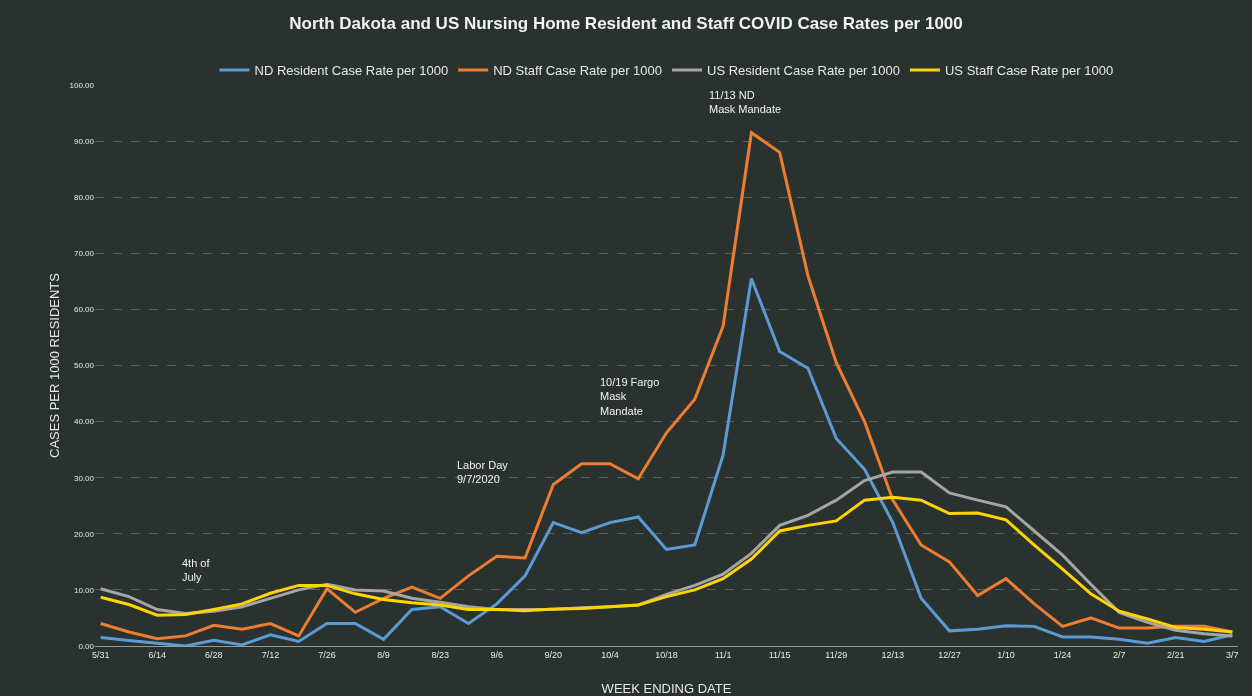  What do you see at coordinates (327, 654) in the screenshot?
I see `x-tick-label: 7/26` at bounding box center [327, 654].